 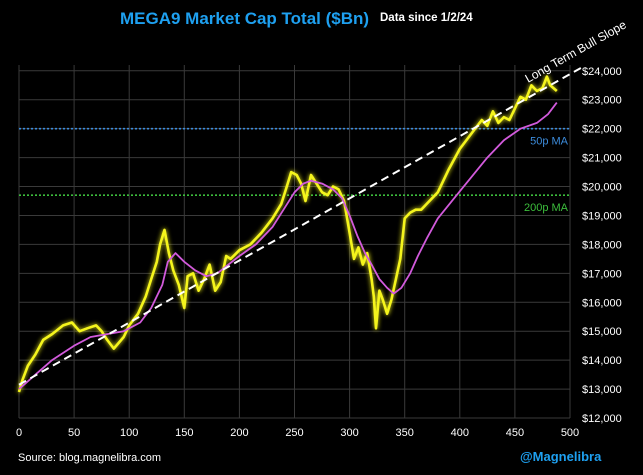 I want to click on x-tick-label: 0, so click(x=19, y=433).